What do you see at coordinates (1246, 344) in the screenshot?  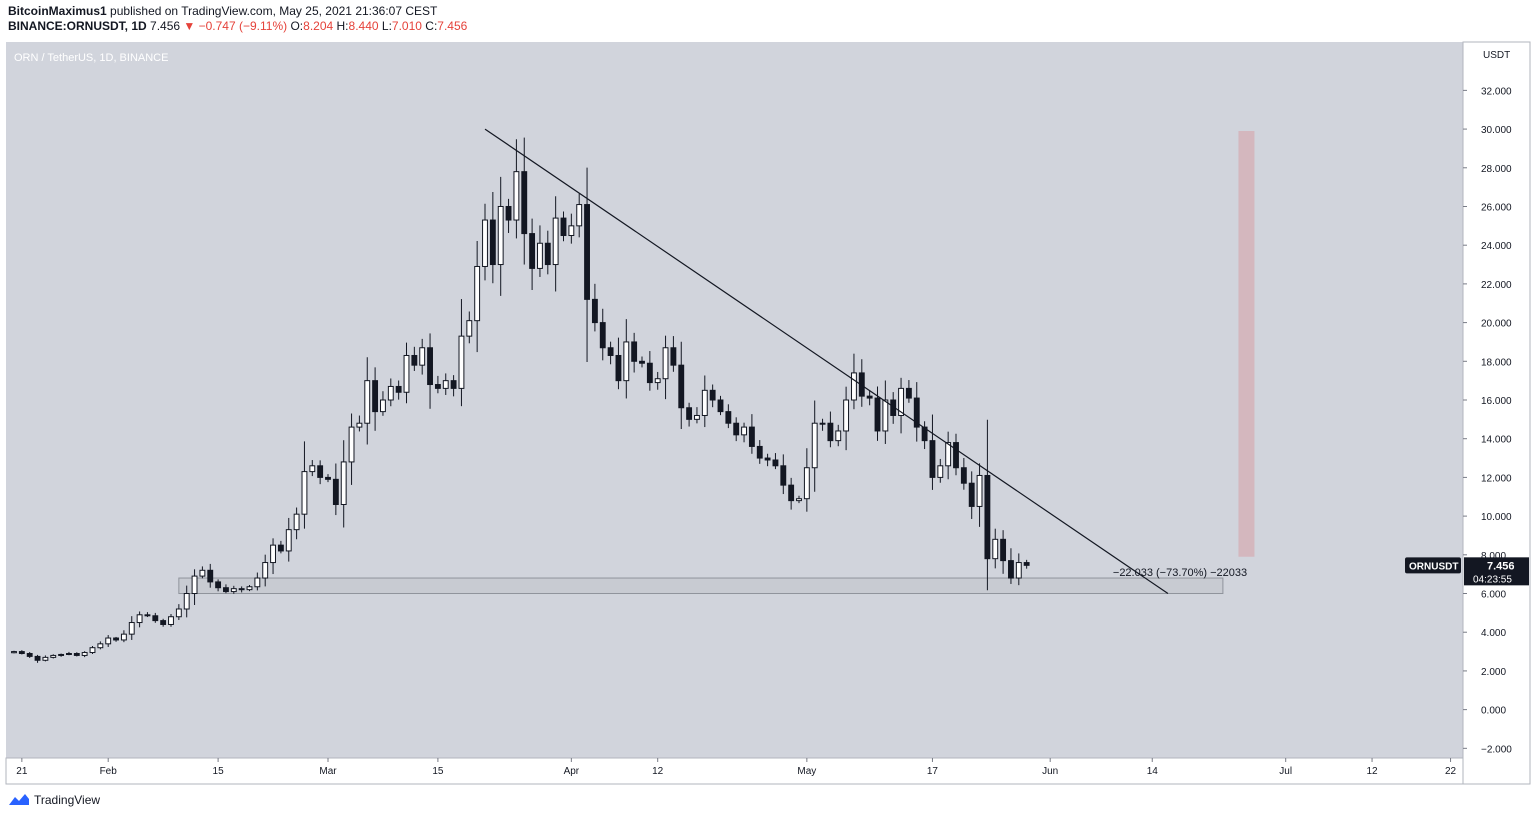 I see `target-range-bar` at bounding box center [1246, 344].